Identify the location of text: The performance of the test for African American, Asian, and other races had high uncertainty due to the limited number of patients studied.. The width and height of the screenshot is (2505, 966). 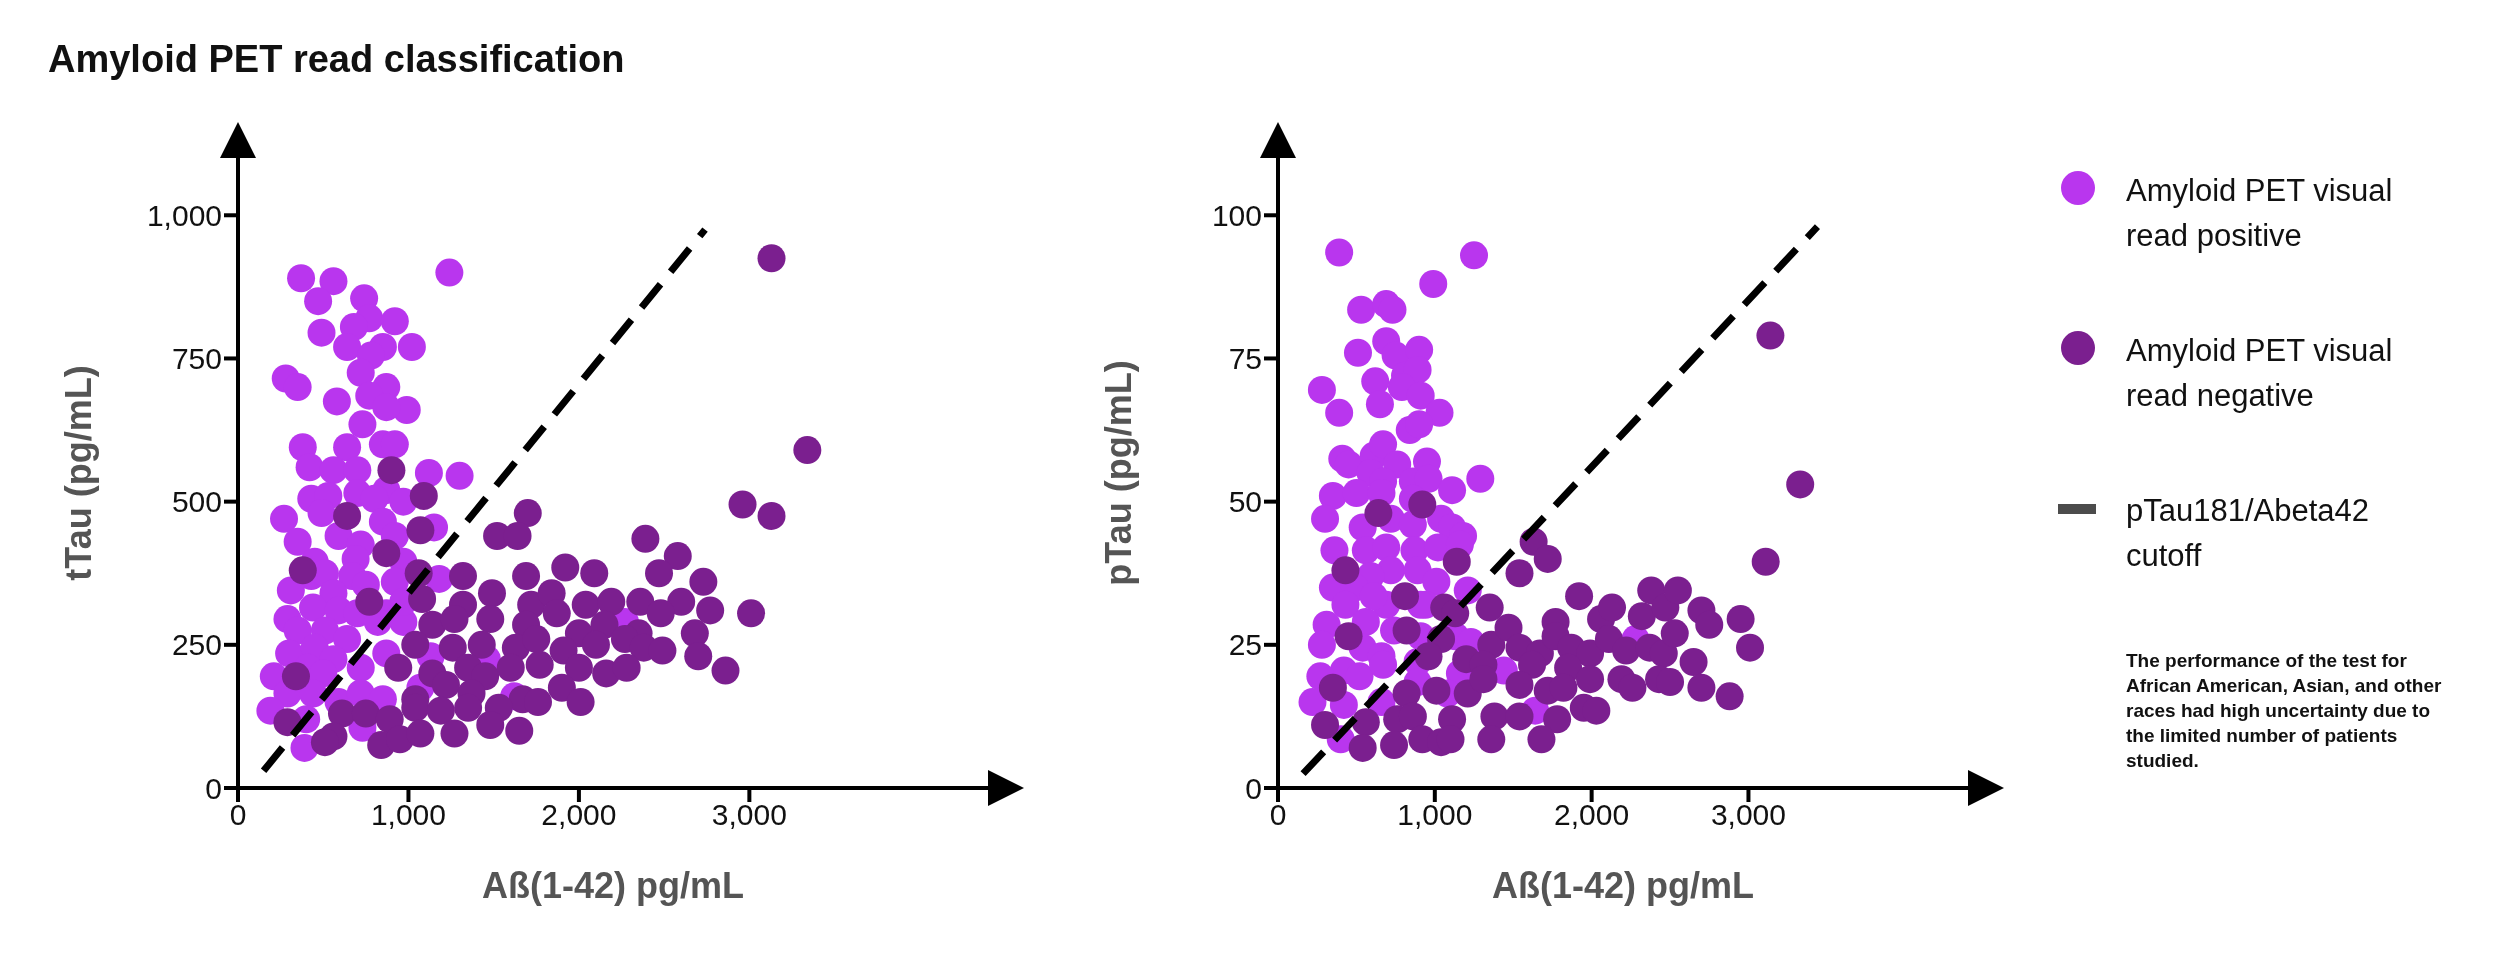
(2284, 711).